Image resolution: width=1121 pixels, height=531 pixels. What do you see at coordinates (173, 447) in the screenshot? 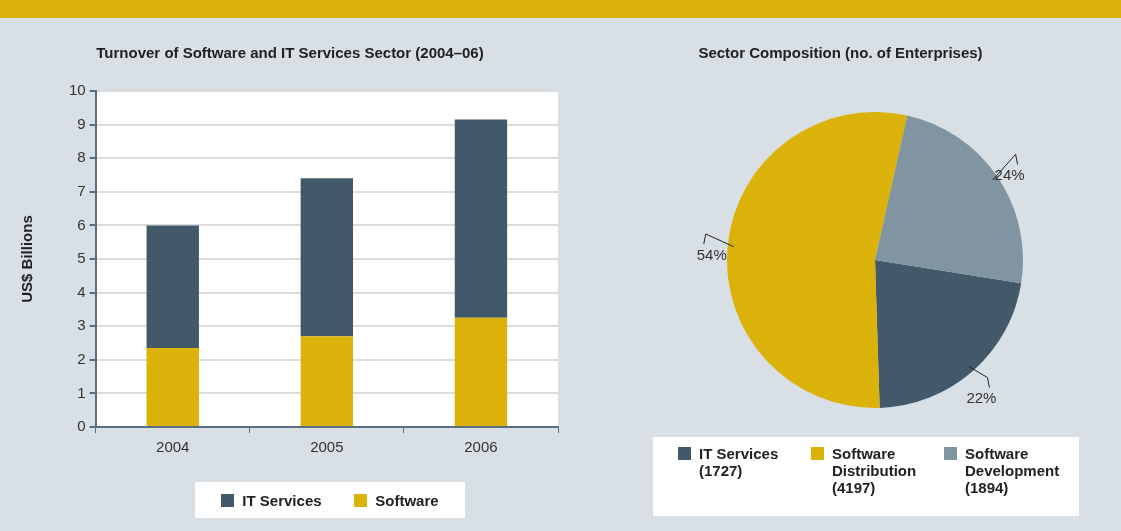
I see `x-tick-label: 2004` at bounding box center [173, 447].